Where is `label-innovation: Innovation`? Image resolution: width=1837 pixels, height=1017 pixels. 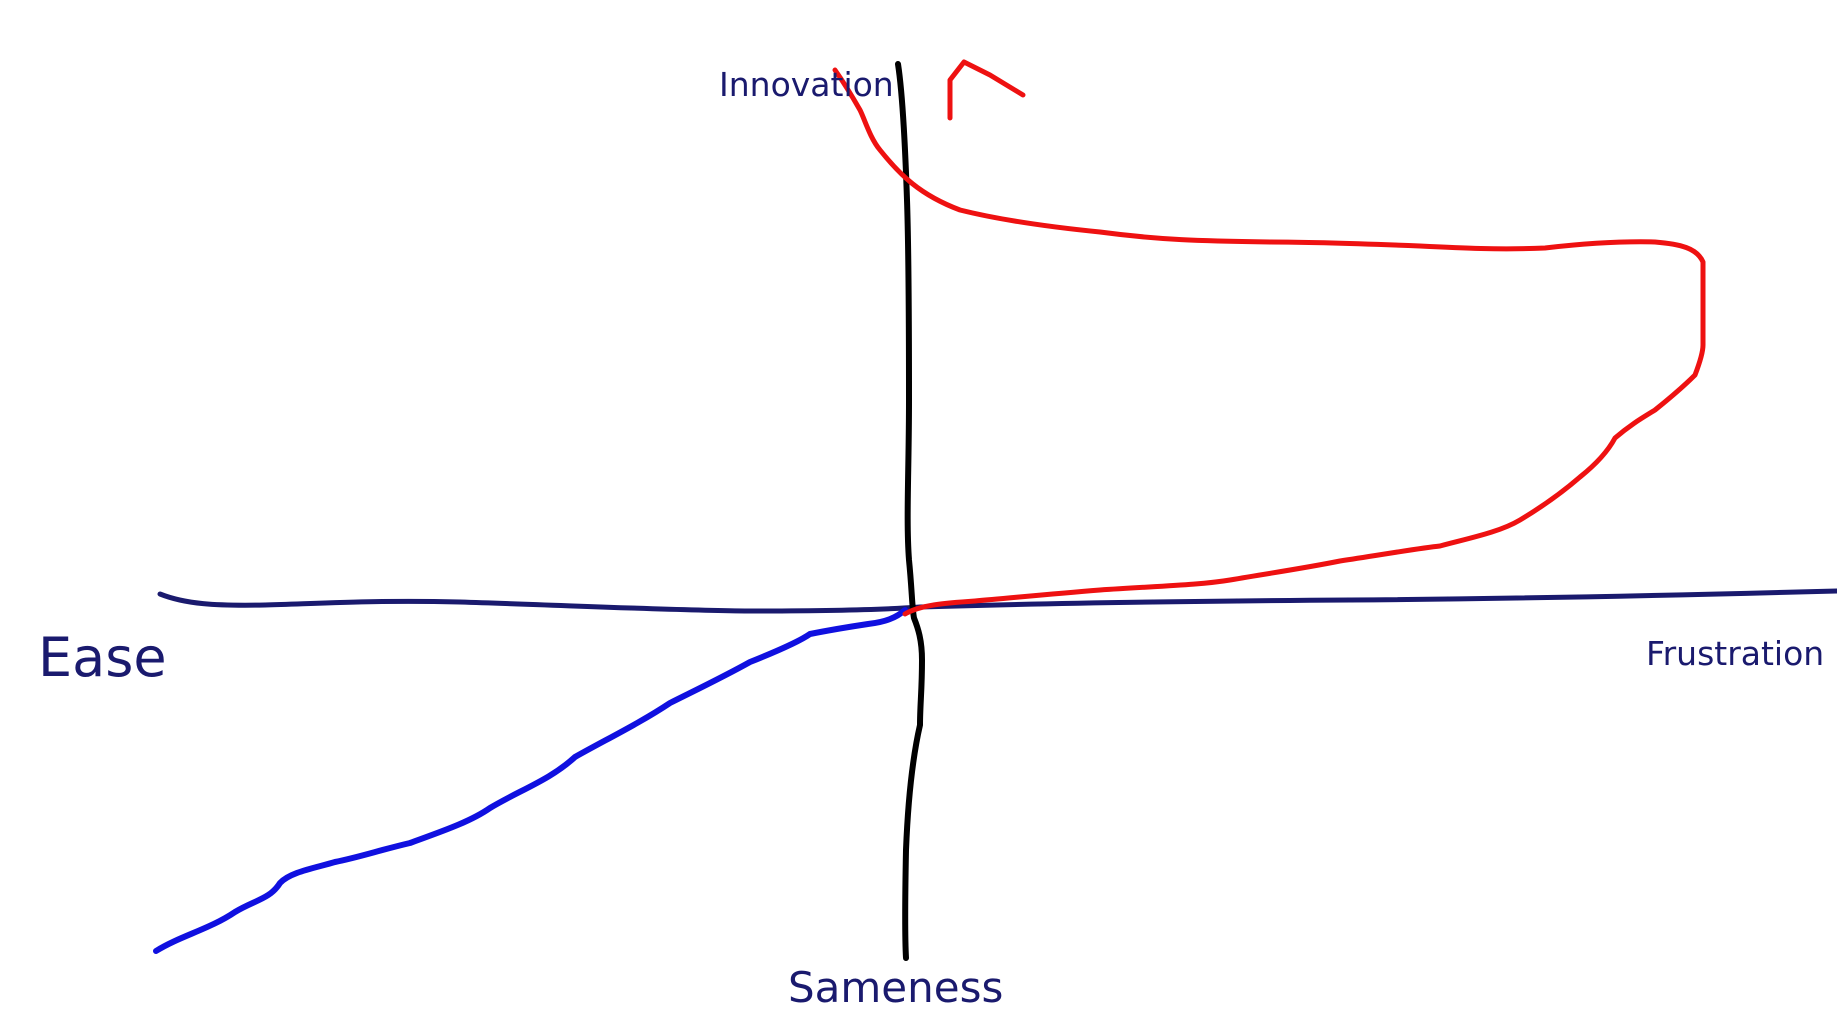 label-innovation: Innovation is located at coordinates (806, 84).